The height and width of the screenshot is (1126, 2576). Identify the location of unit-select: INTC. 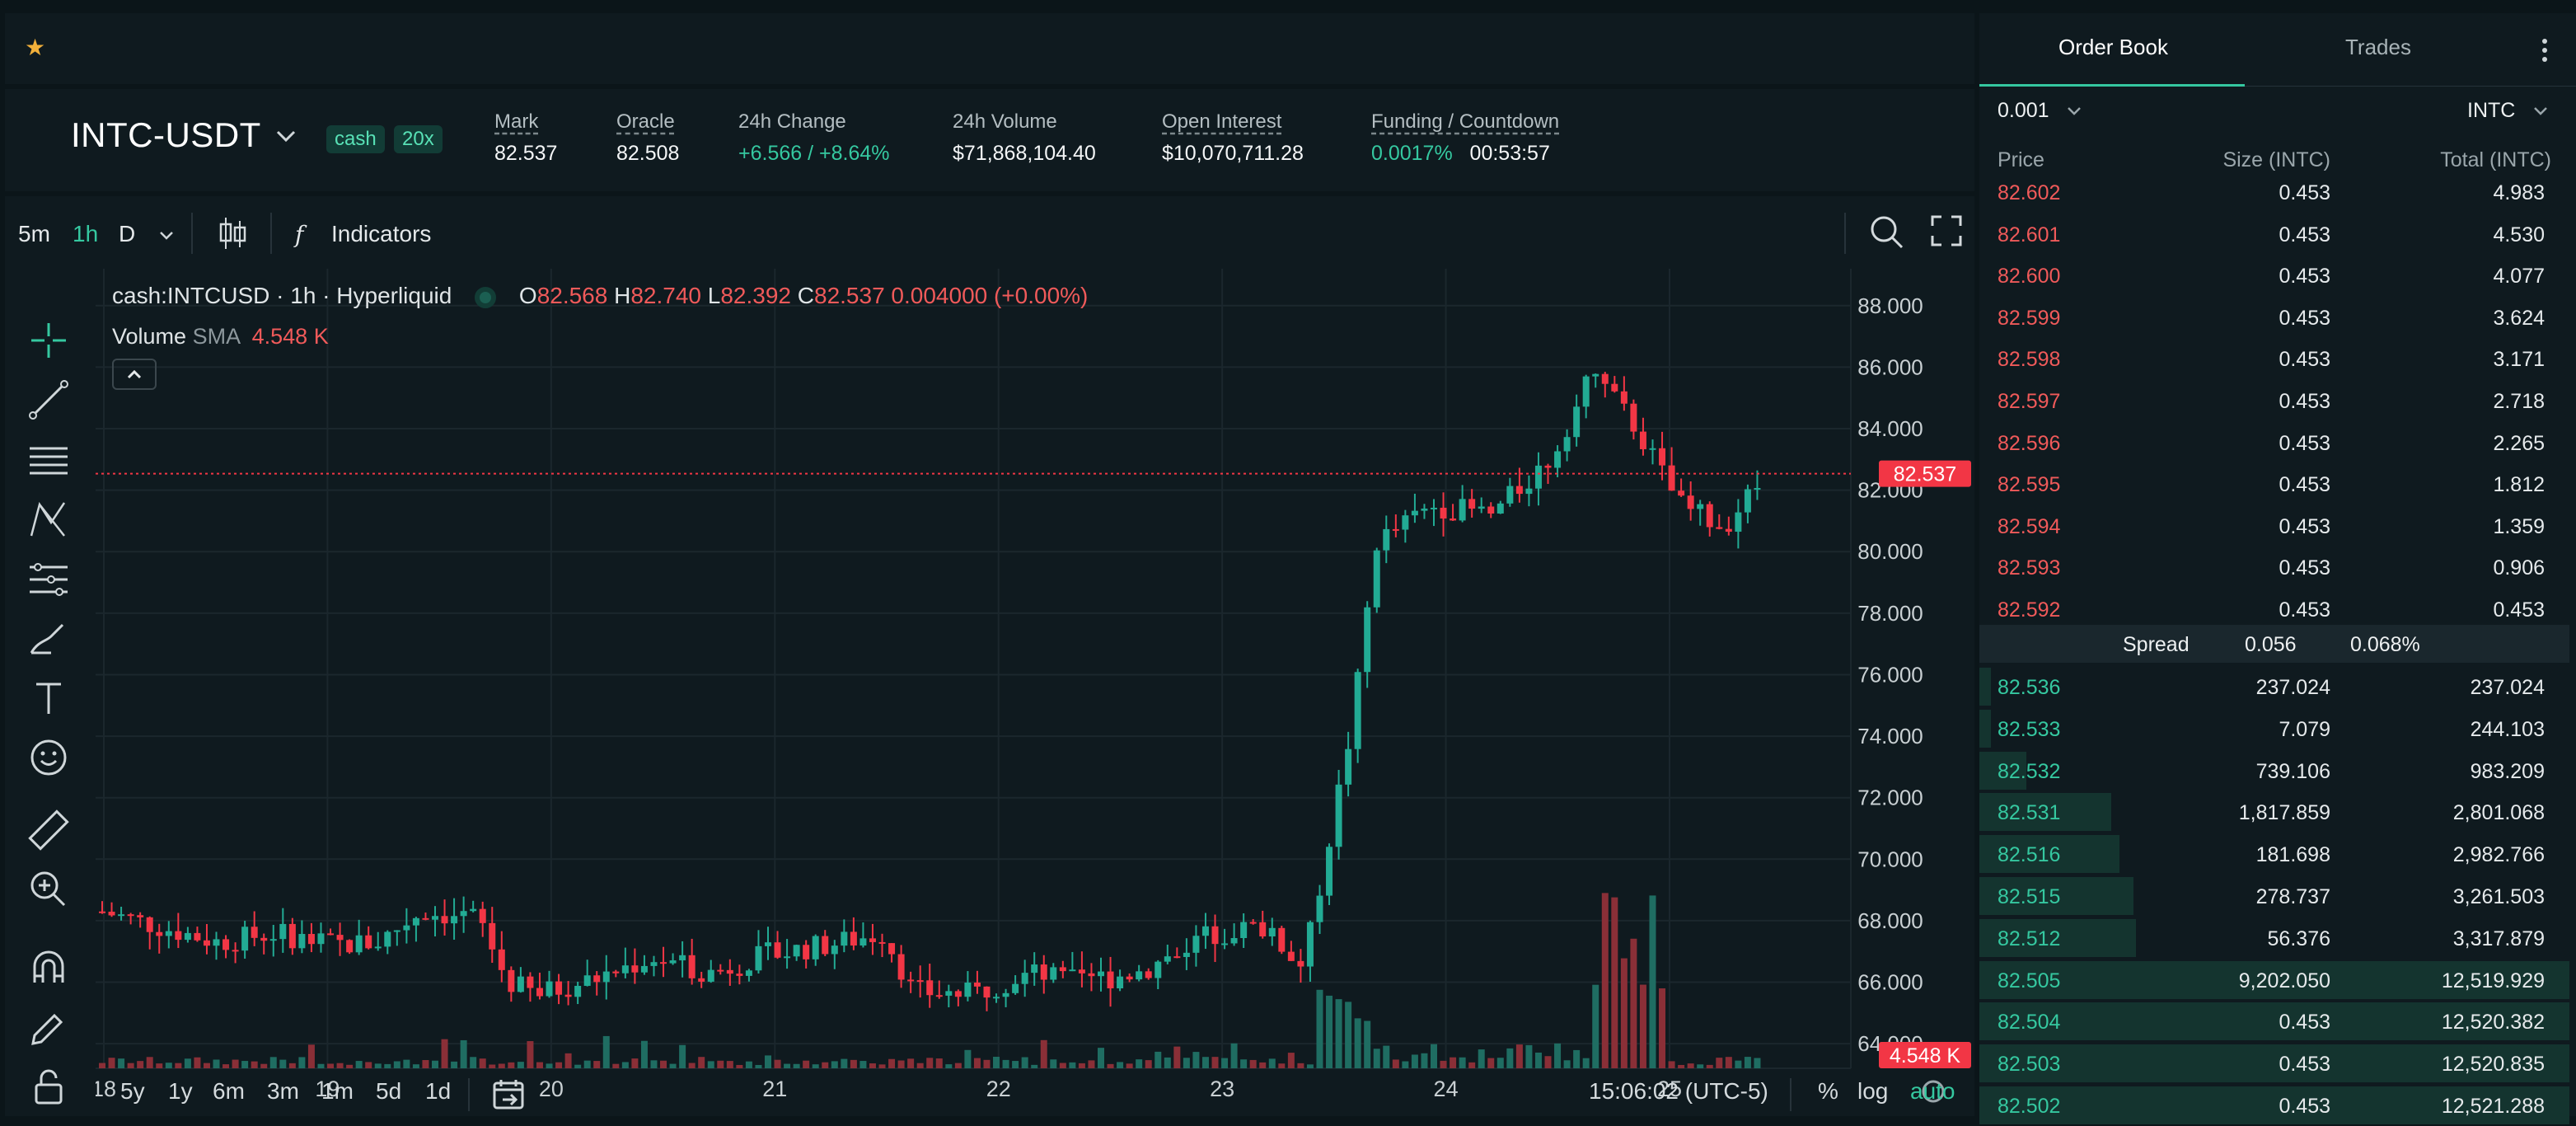
(2491, 110).